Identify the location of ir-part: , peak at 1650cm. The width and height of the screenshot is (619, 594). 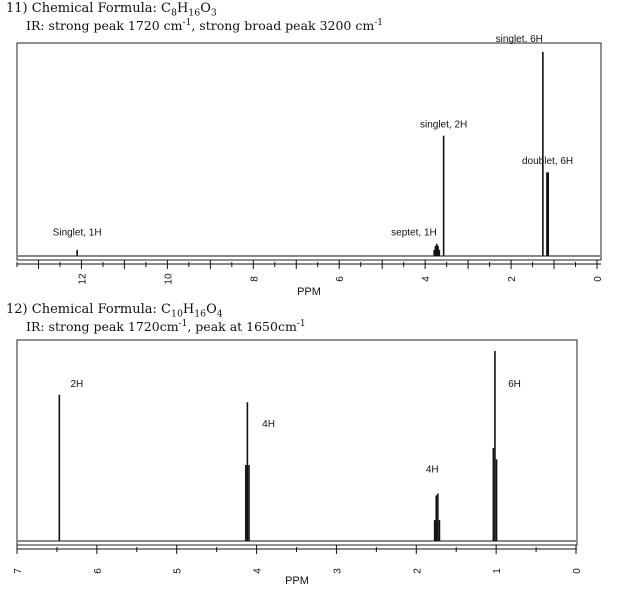
(242, 326).